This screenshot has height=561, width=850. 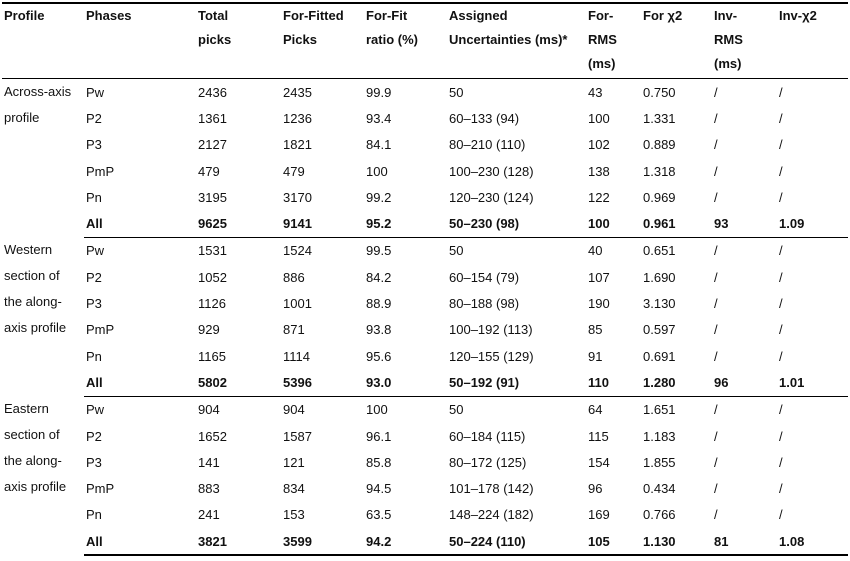 What do you see at coordinates (613, 383) in the screenshot?
I see `table-cell: 110` at bounding box center [613, 383].